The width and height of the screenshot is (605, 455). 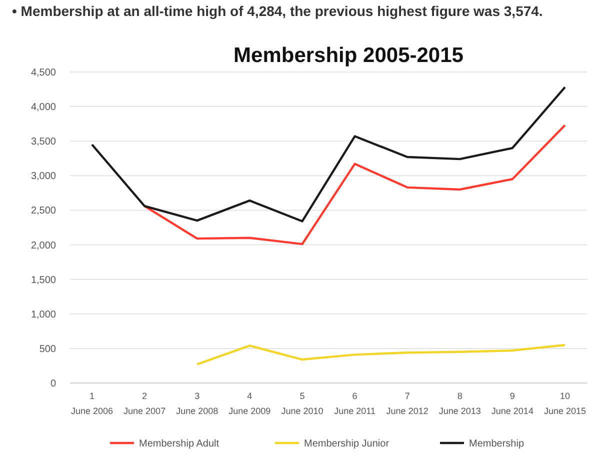 I want to click on y-tick-label: 4,500, so click(x=43, y=73).